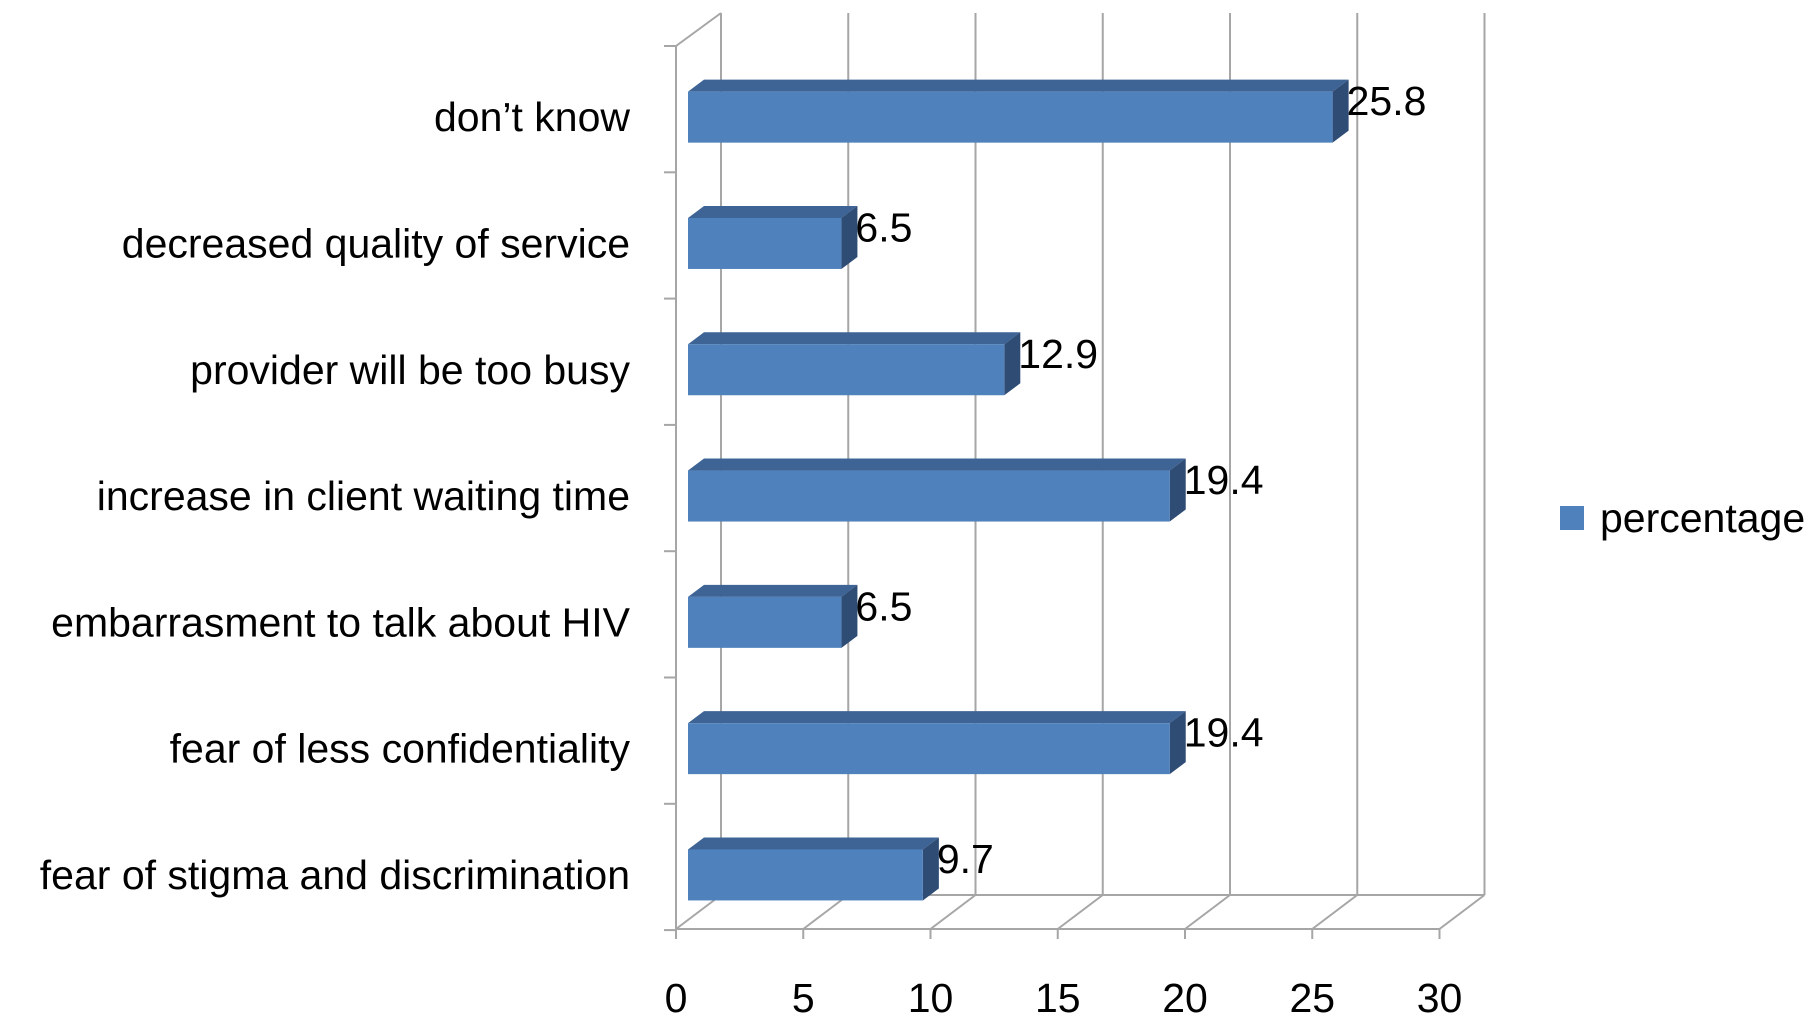 This screenshot has height=1019, width=1817. I want to click on legend-swatch, so click(1572, 518).